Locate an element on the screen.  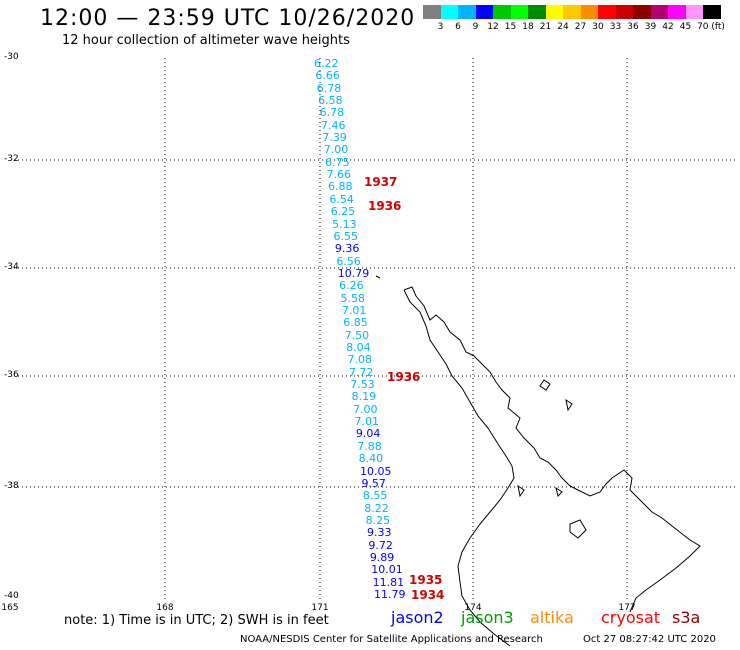
satellite-label-jason2: jason2 is located at coordinates (417, 617).